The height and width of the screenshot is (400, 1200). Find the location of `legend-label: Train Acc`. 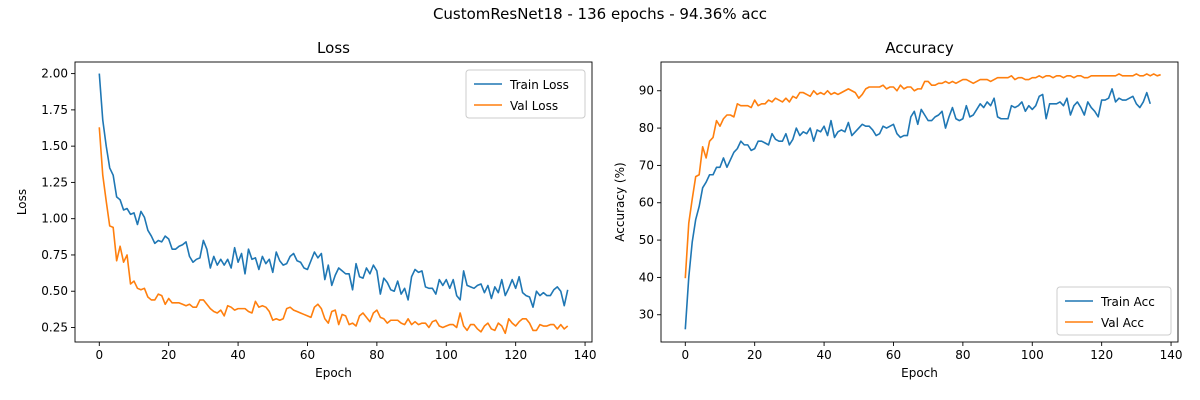

legend-label: Train Acc is located at coordinates (1127, 302).